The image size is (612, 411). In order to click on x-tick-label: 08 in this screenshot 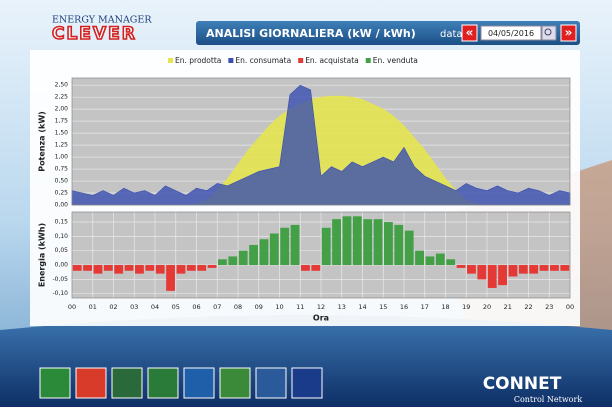, I will do `click(238, 307)`.